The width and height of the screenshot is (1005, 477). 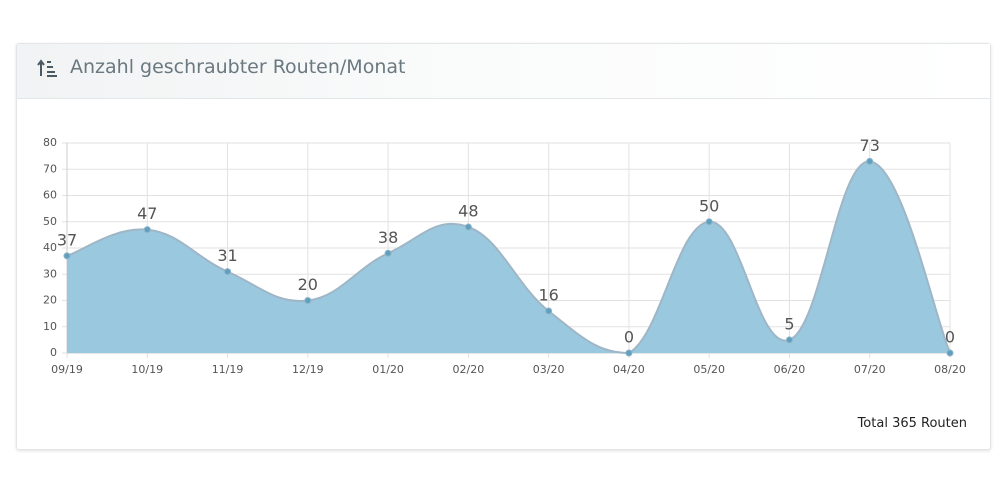 What do you see at coordinates (950, 369) in the screenshot?
I see `x-tick-label: 08/20` at bounding box center [950, 369].